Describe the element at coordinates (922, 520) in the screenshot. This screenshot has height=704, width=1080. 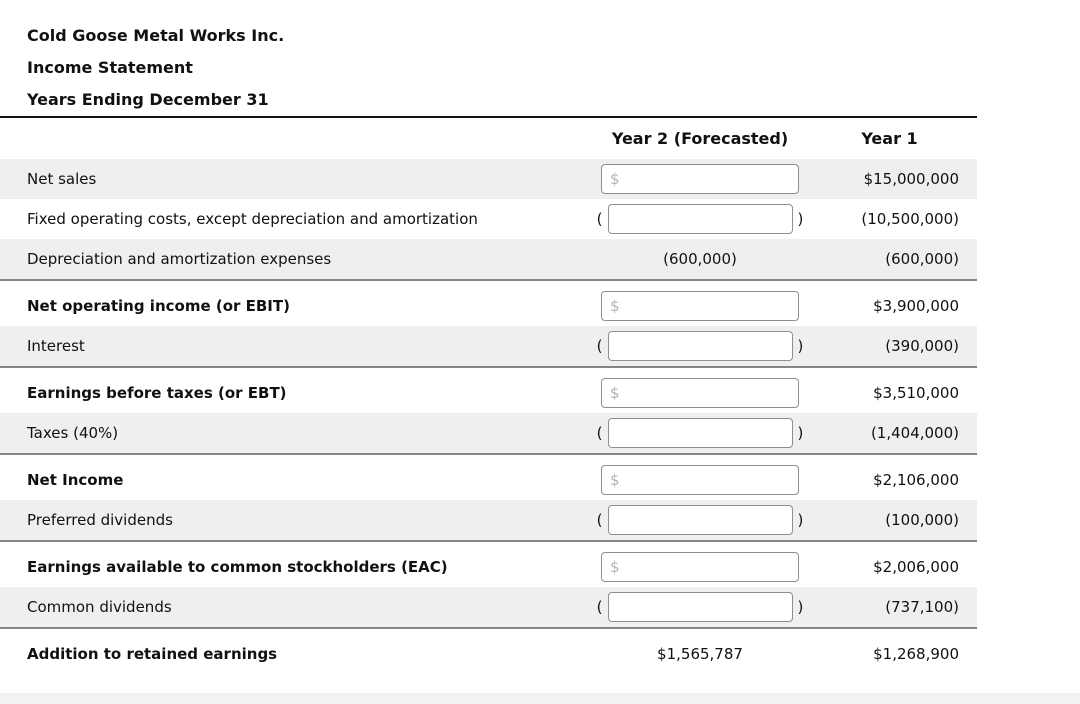
I see `year1-value: (100,000)` at that location.